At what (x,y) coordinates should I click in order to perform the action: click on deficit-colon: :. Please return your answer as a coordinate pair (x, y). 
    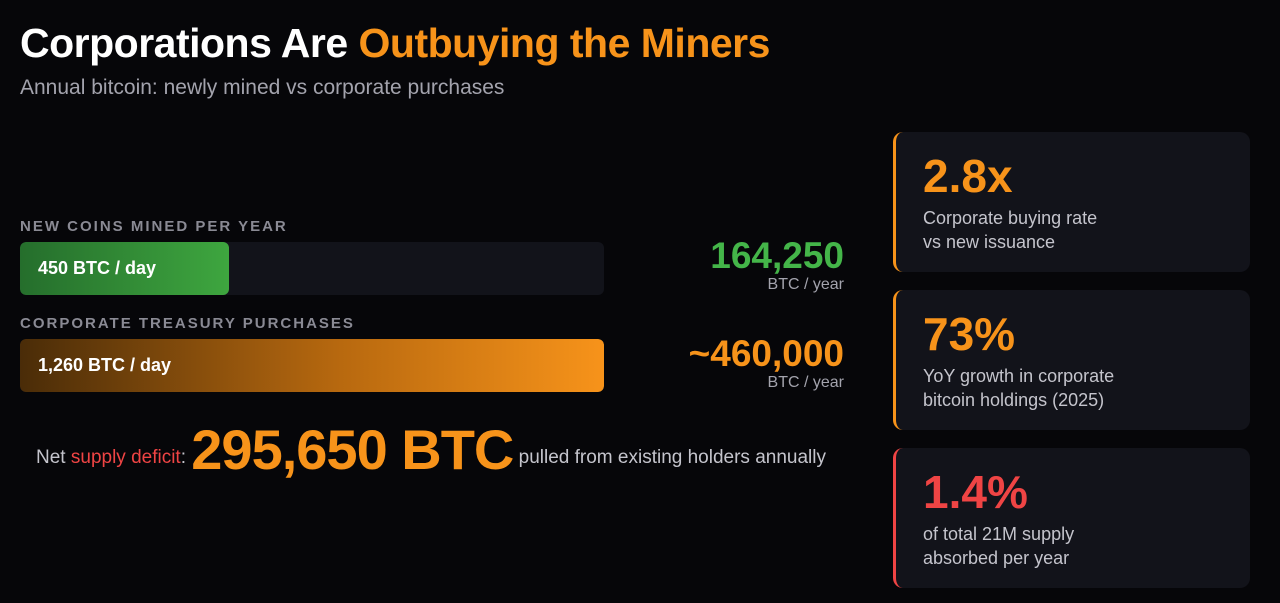
    Looking at the image, I should click on (183, 457).